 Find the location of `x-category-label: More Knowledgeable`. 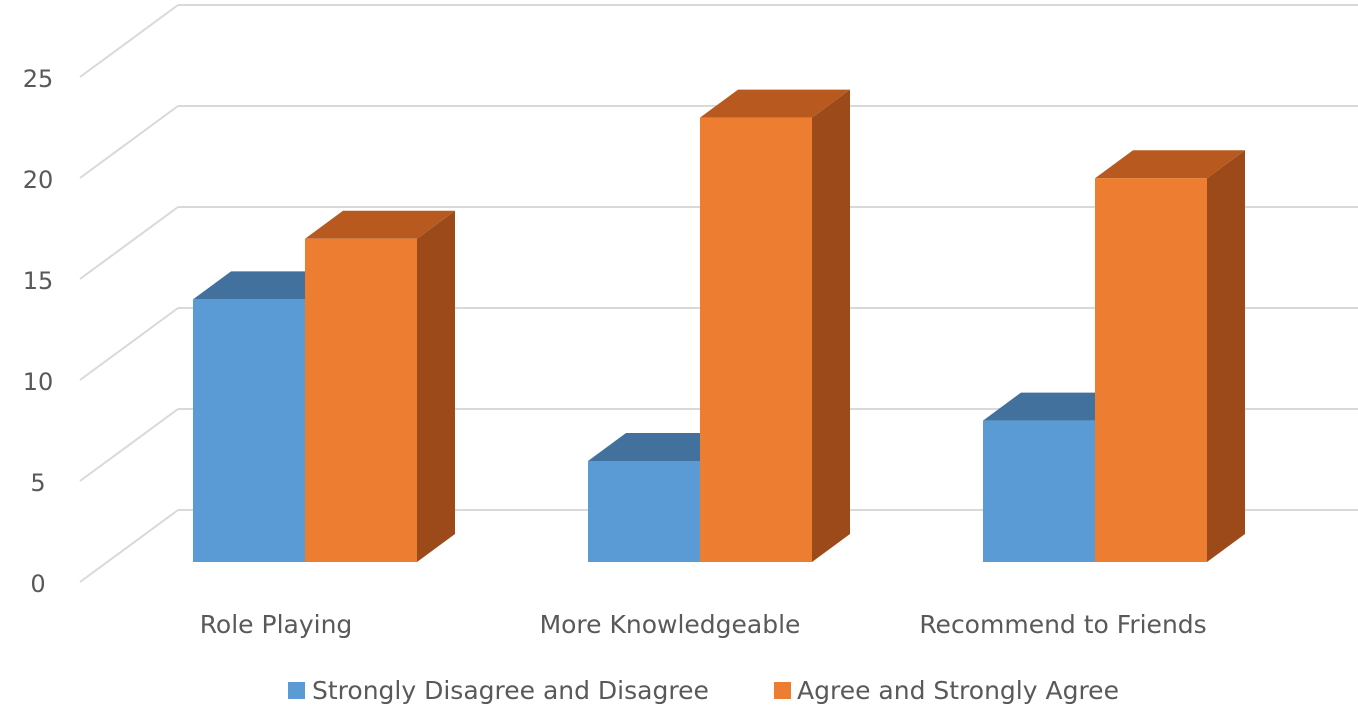

x-category-label: More Knowledgeable is located at coordinates (670, 624).